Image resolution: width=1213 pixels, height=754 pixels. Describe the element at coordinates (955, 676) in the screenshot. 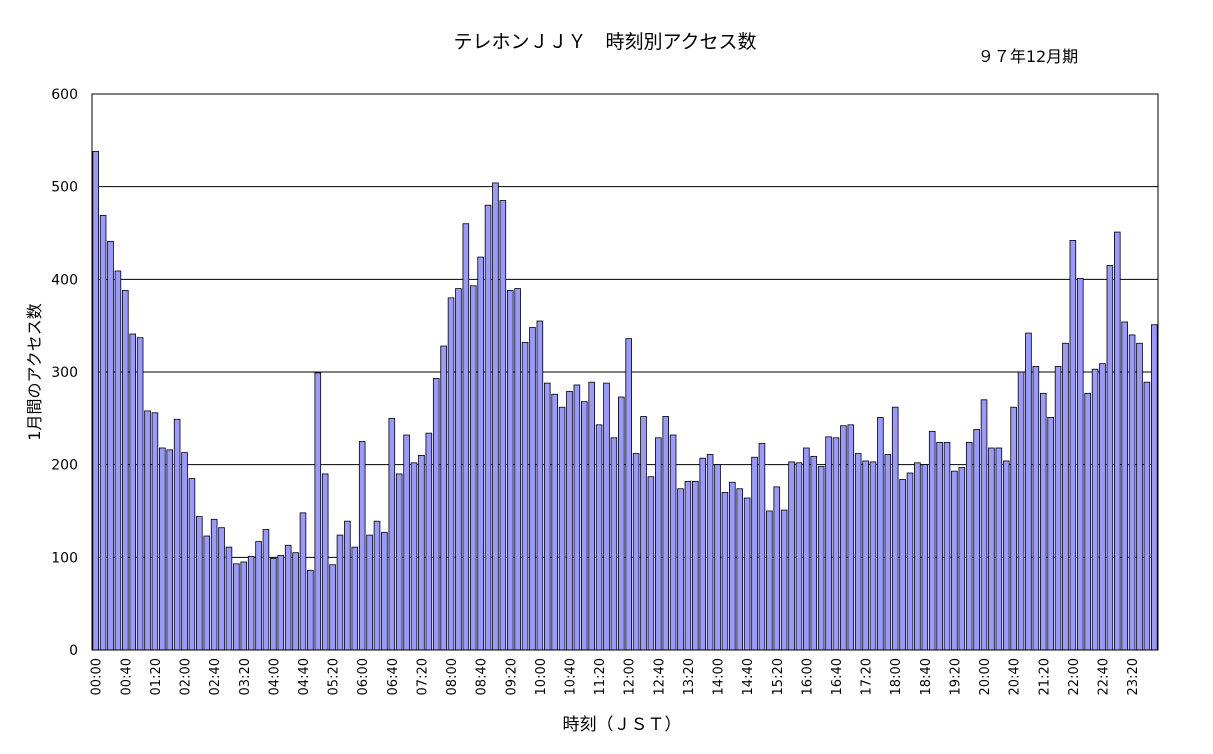

I see `x-tick-label: 19:20` at that location.